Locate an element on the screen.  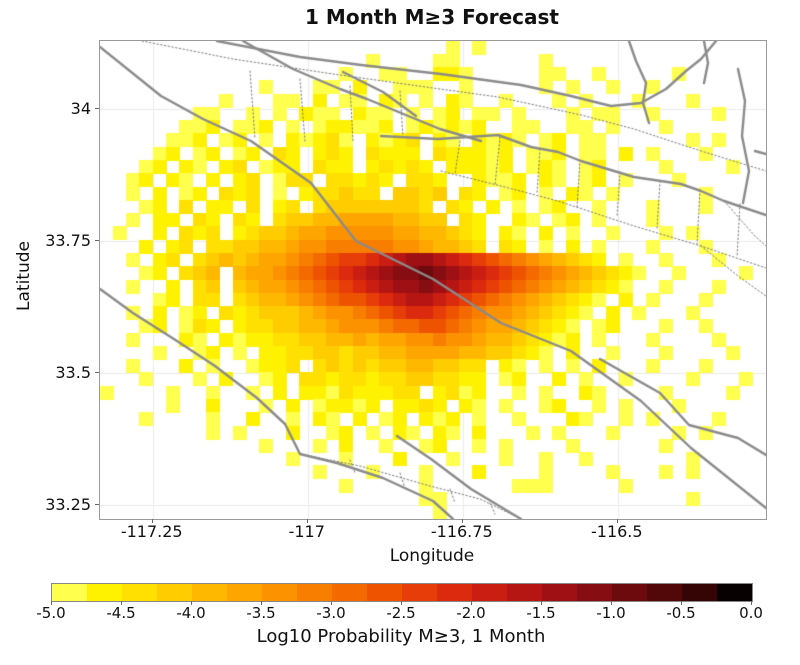
colorbar is located at coordinates (402, 592).